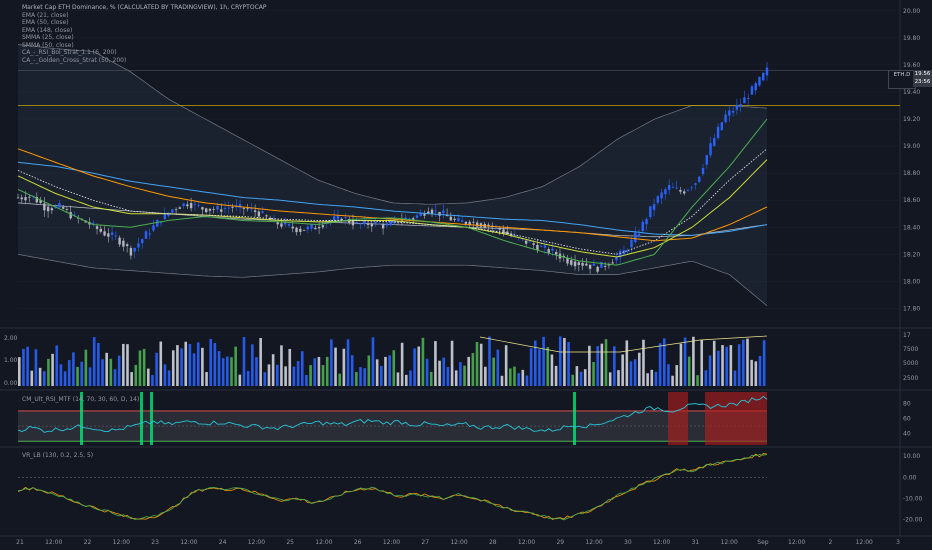  Describe the element at coordinates (922, 82) in the screenshot. I see `price-tag-countdown: 23:56` at that location.